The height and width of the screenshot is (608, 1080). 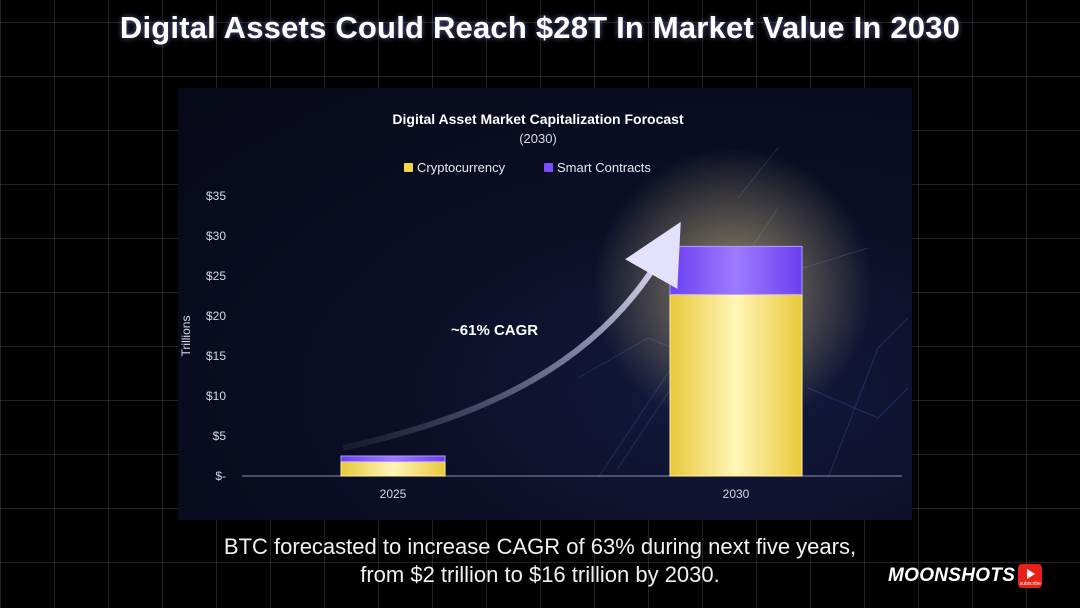 What do you see at coordinates (220, 476) in the screenshot?
I see `y-tick-label: $-` at bounding box center [220, 476].